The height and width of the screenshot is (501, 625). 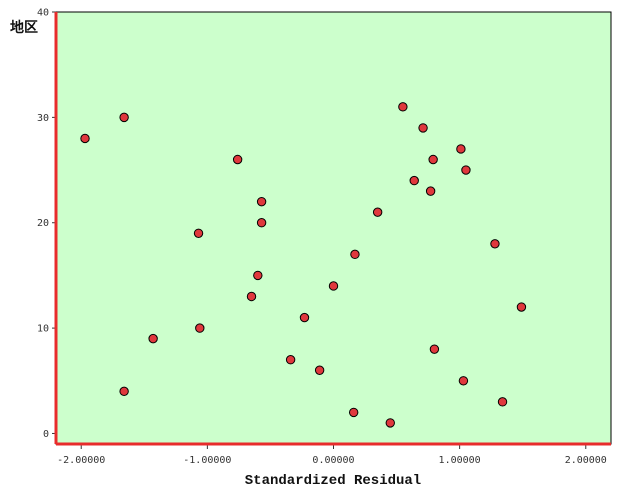 I want to click on x-tick-label: -1.00000, so click(x=207, y=460).